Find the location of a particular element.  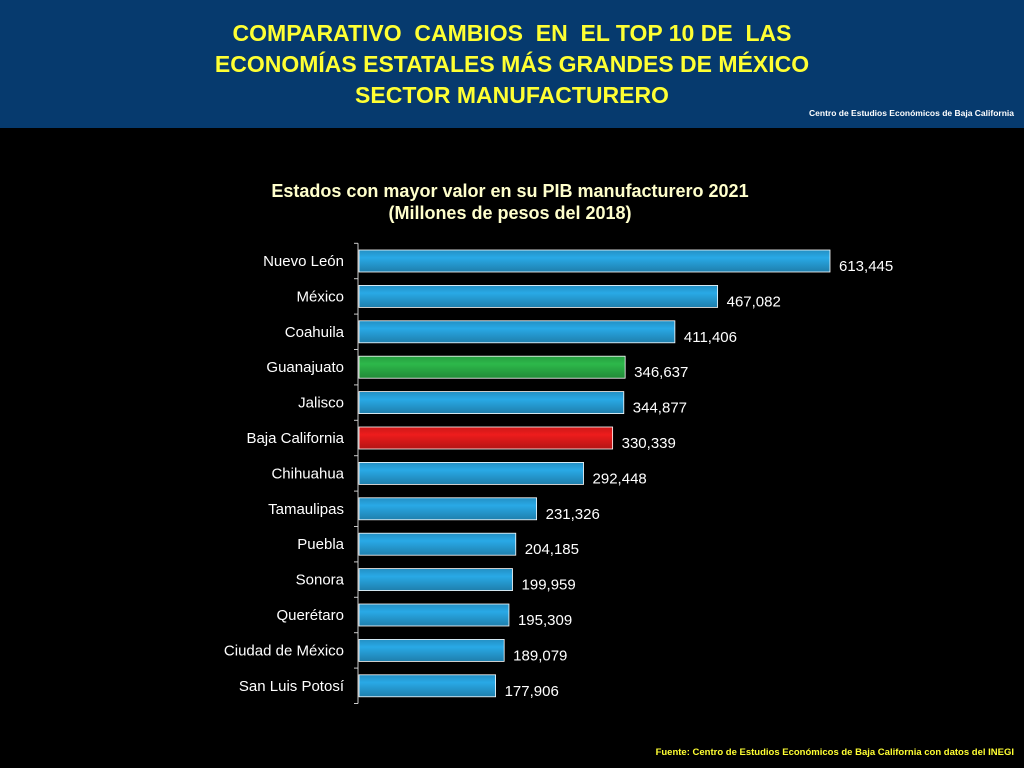

category-label: México is located at coordinates (320, 296).